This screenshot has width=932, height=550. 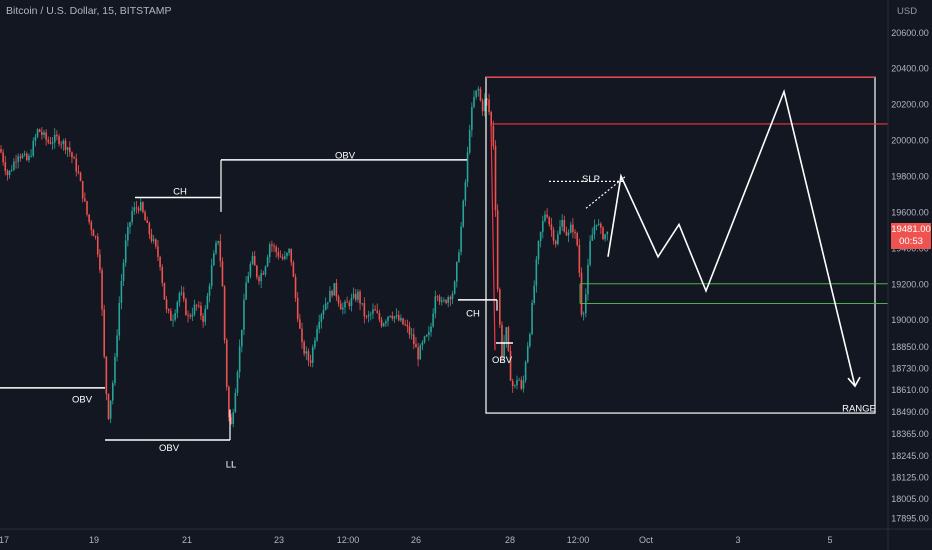 I want to click on currency-label: USD, so click(x=907, y=11).